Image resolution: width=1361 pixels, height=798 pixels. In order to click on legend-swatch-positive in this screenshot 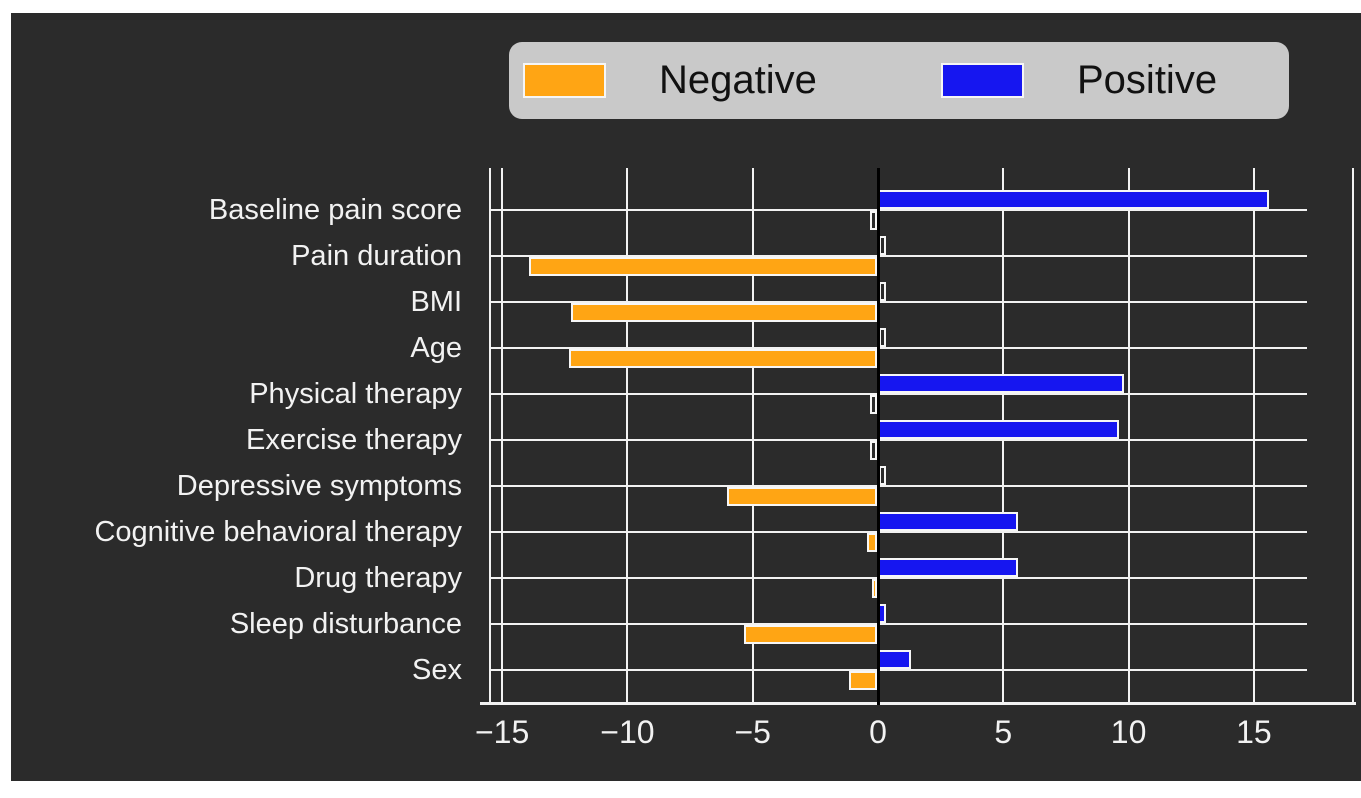, I will do `click(982, 80)`.